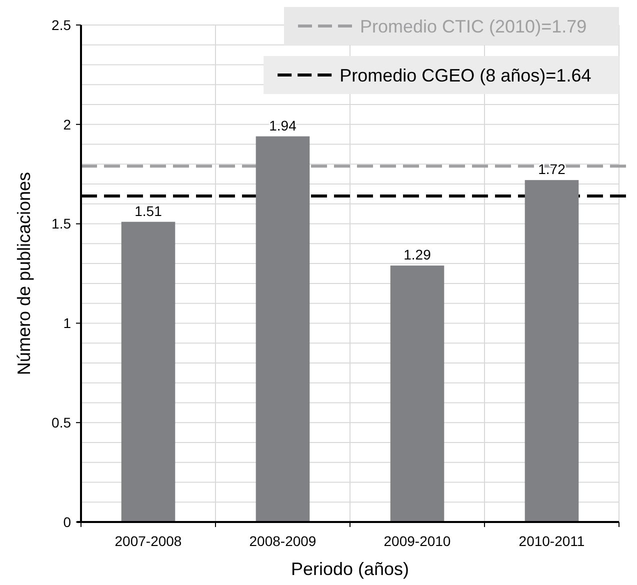 This screenshot has height=585, width=637. What do you see at coordinates (418, 254) in the screenshot?
I see `data-label: 1.29` at bounding box center [418, 254].